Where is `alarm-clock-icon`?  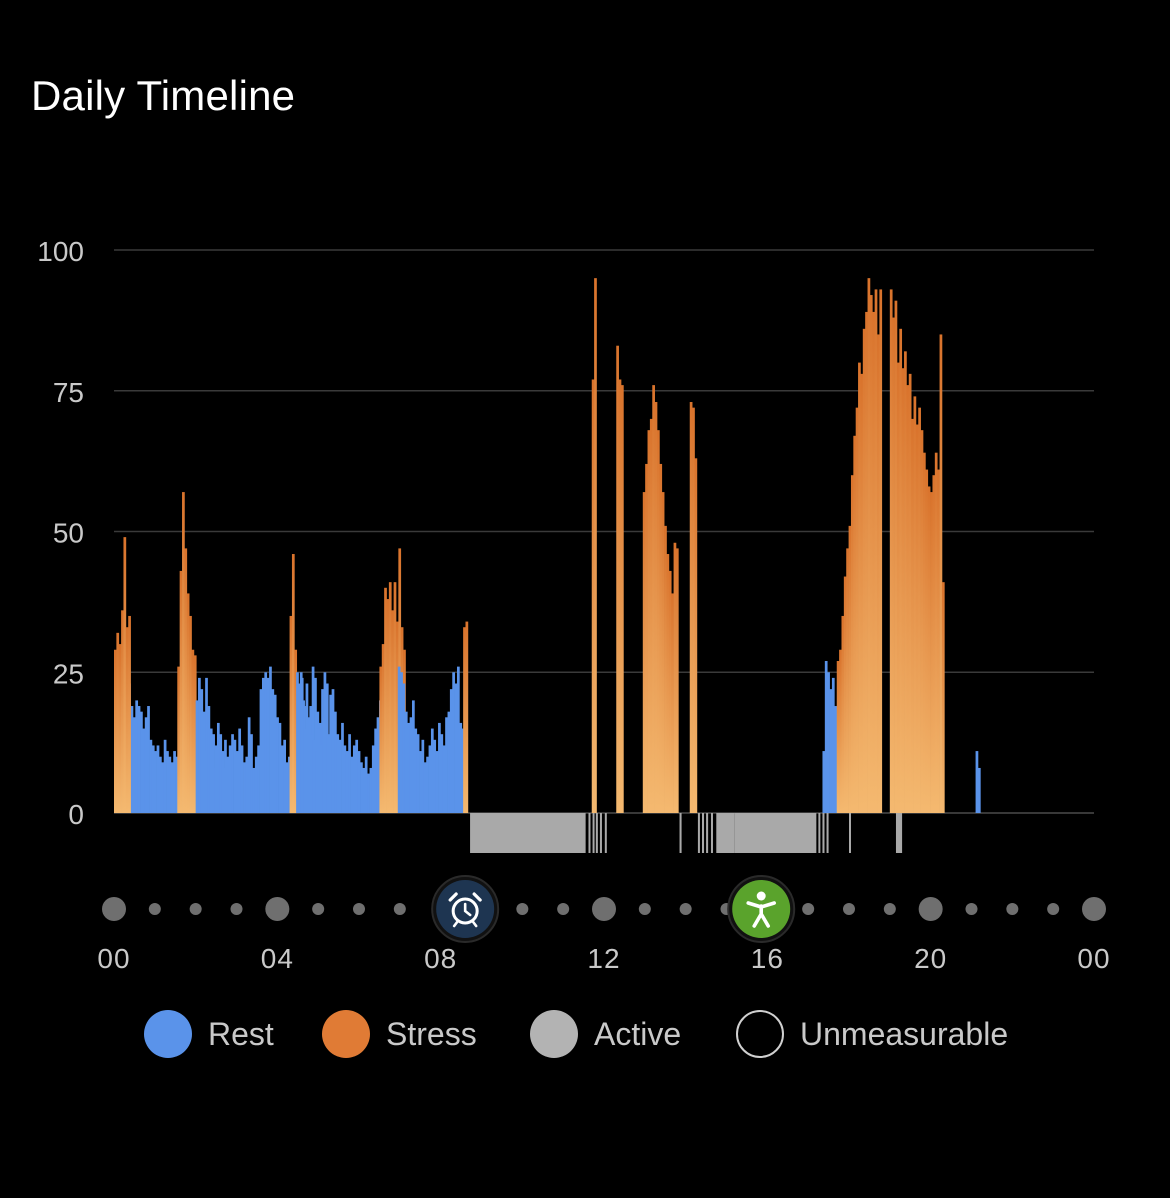 alarm-clock-icon is located at coordinates (465, 909).